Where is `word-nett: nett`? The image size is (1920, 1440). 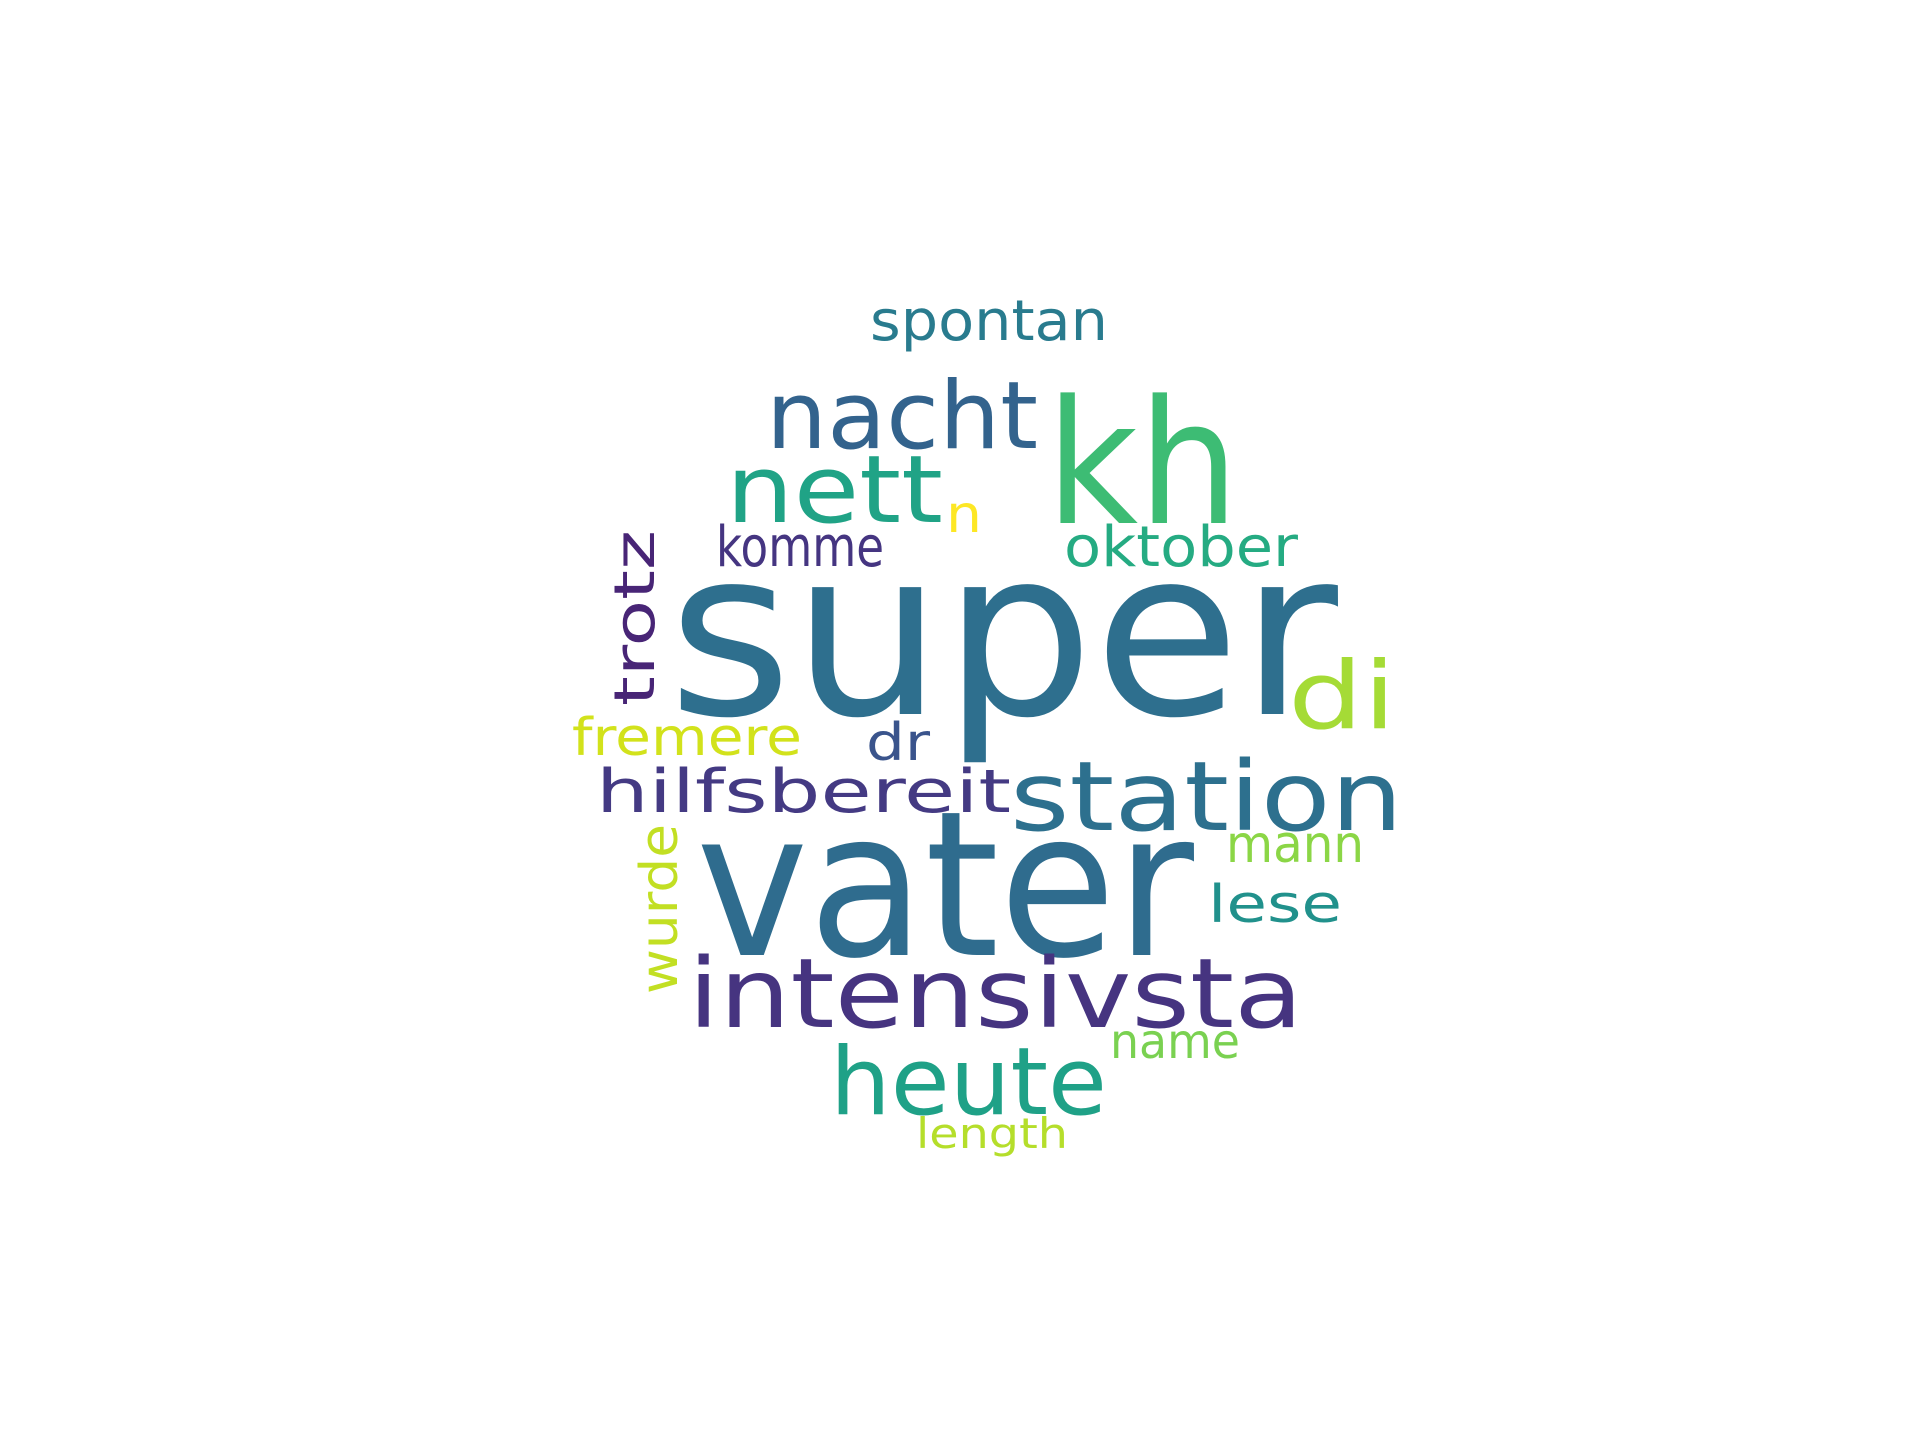
word-nett: nett is located at coordinates (834, 490).